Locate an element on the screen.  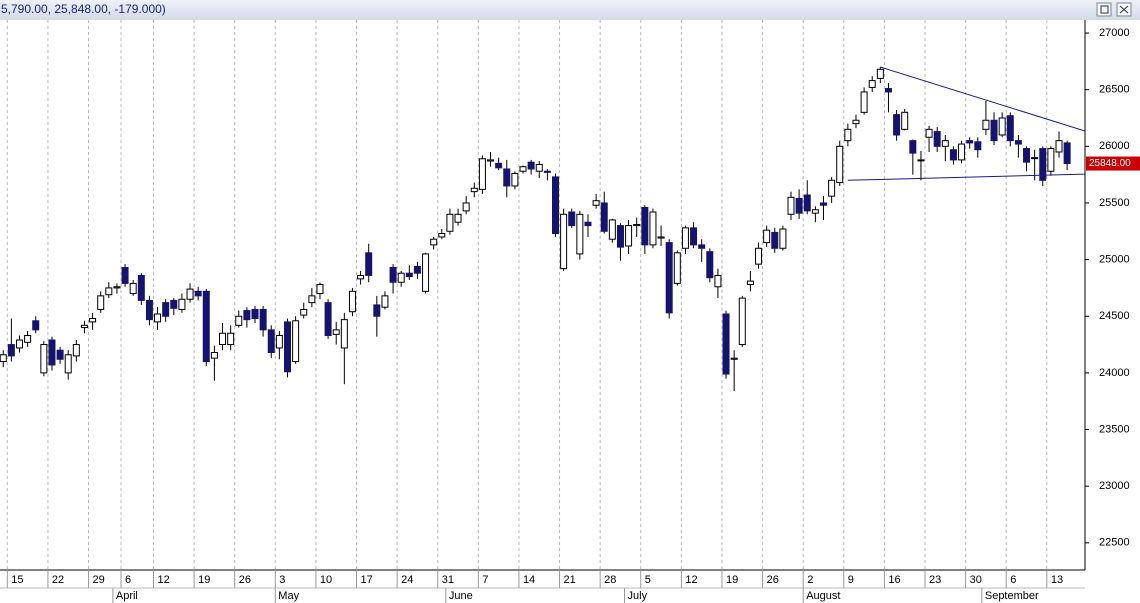
x-tick-label: 13 is located at coordinates (1057, 580).